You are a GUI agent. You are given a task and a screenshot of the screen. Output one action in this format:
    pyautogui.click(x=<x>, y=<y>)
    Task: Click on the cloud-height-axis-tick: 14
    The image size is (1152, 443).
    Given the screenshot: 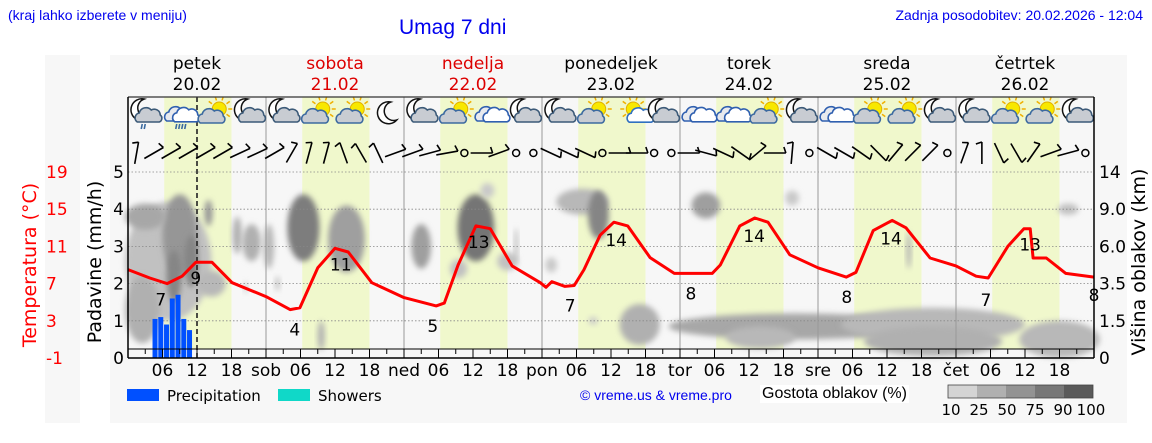 What is the action you would take?
    pyautogui.click(x=1110, y=173)
    